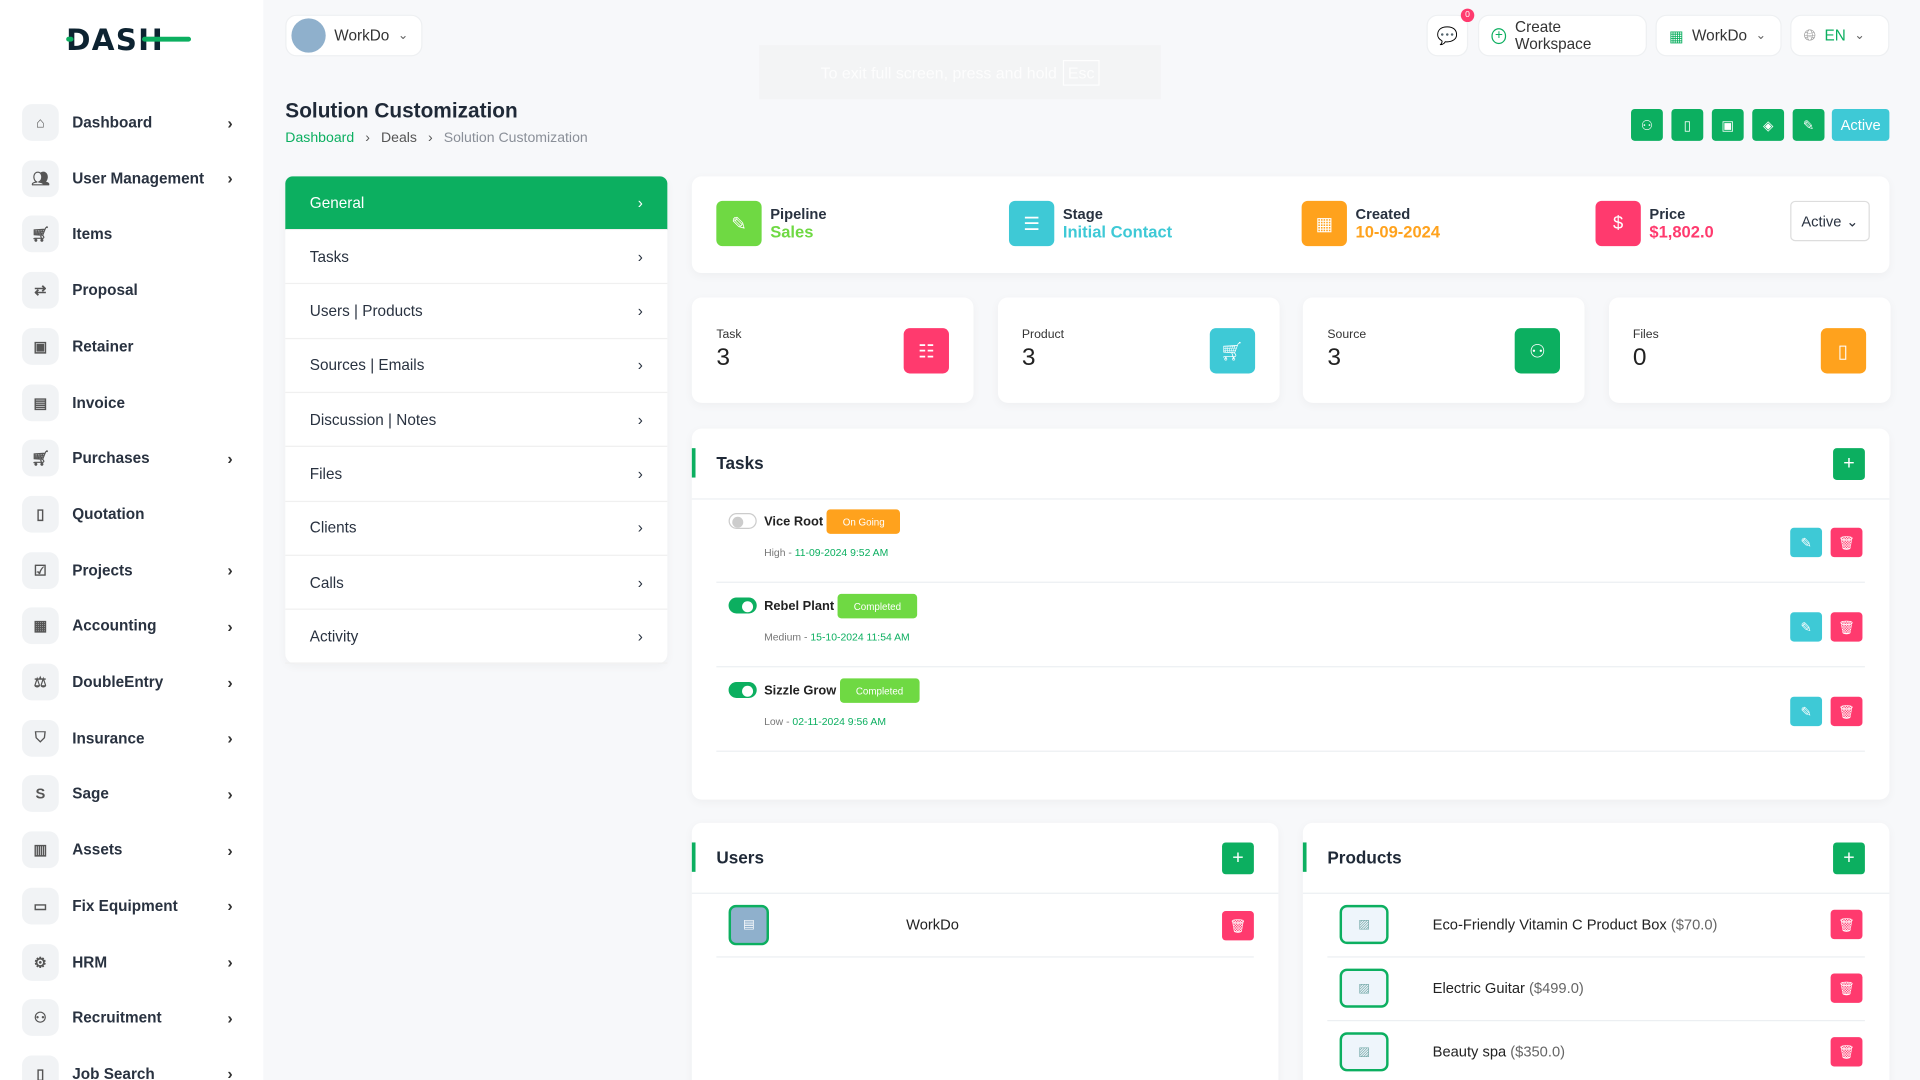 The width and height of the screenshot is (1920, 1080). What do you see at coordinates (1562, 35) in the screenshot?
I see `create-workspace-button: + Create Workspace` at bounding box center [1562, 35].